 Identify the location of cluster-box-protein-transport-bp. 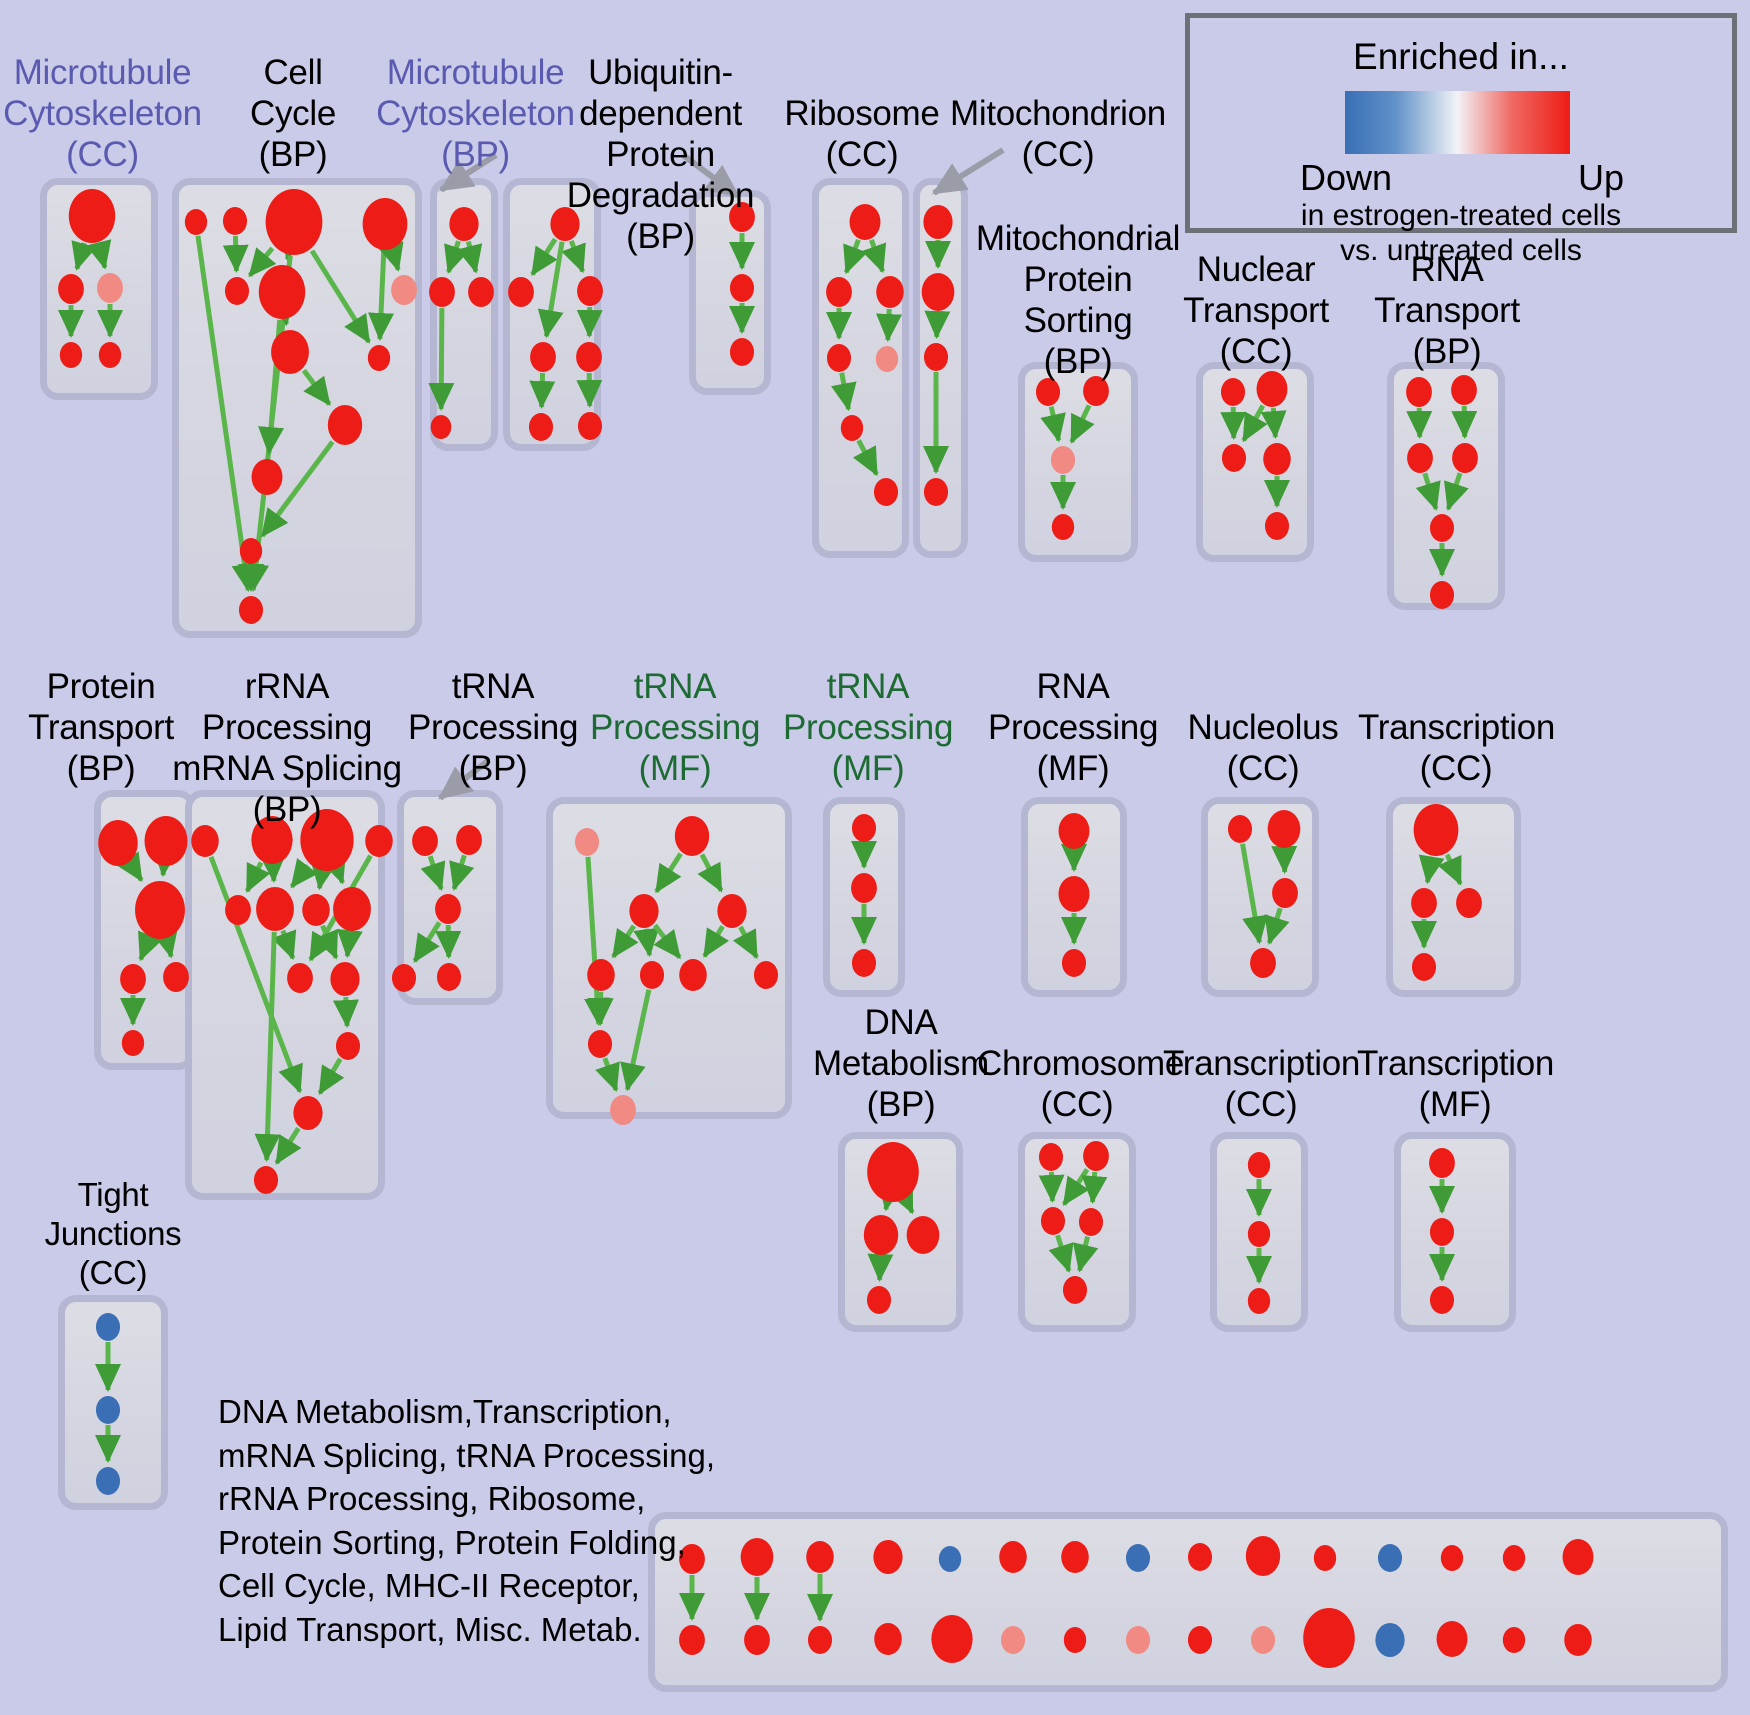
(145, 930).